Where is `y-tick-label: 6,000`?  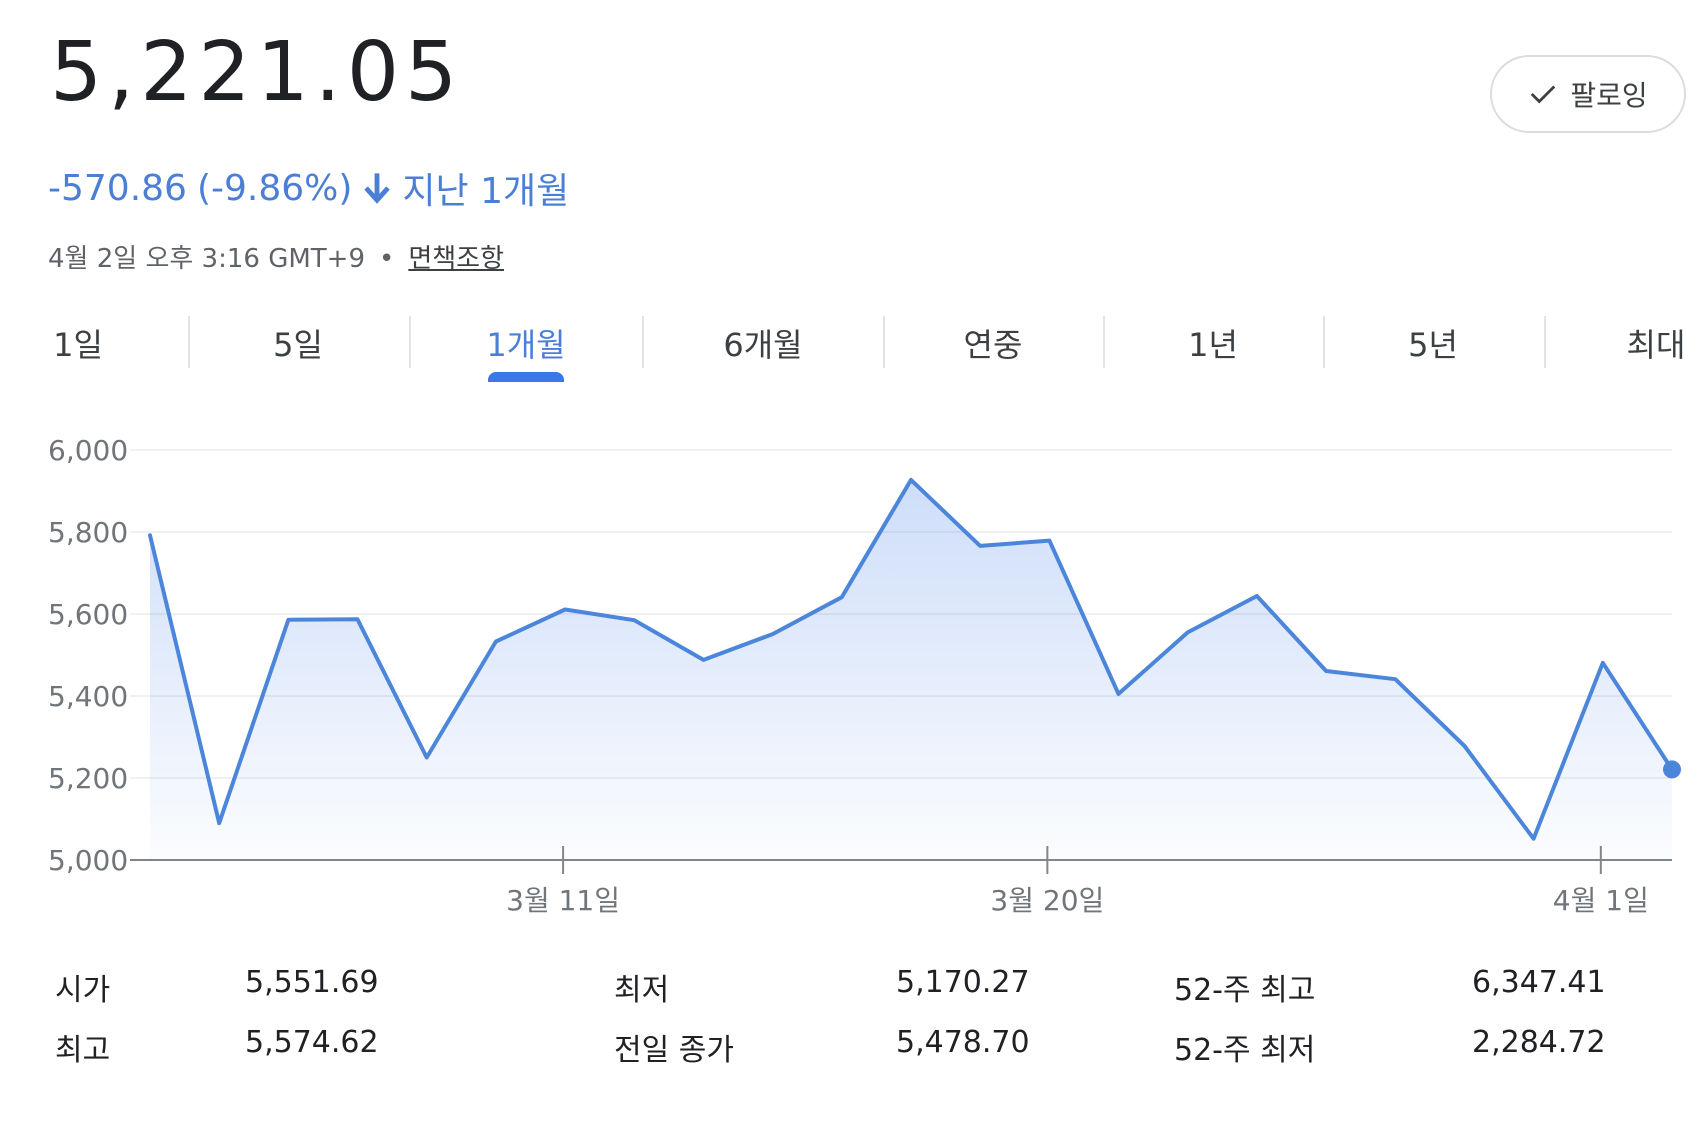
y-tick-label: 6,000 is located at coordinates (88, 450).